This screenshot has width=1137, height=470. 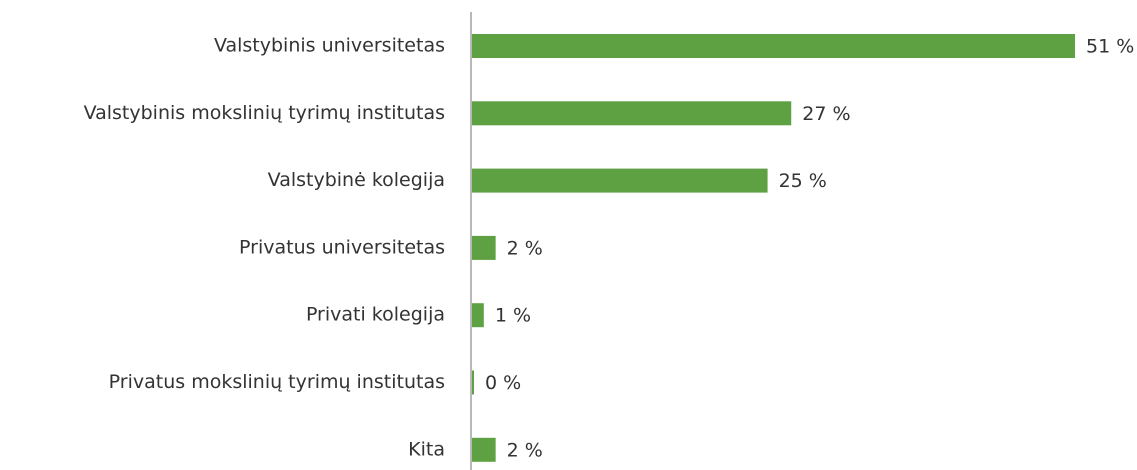 I want to click on category-label: Valstybinis universitetas, so click(x=329, y=46).